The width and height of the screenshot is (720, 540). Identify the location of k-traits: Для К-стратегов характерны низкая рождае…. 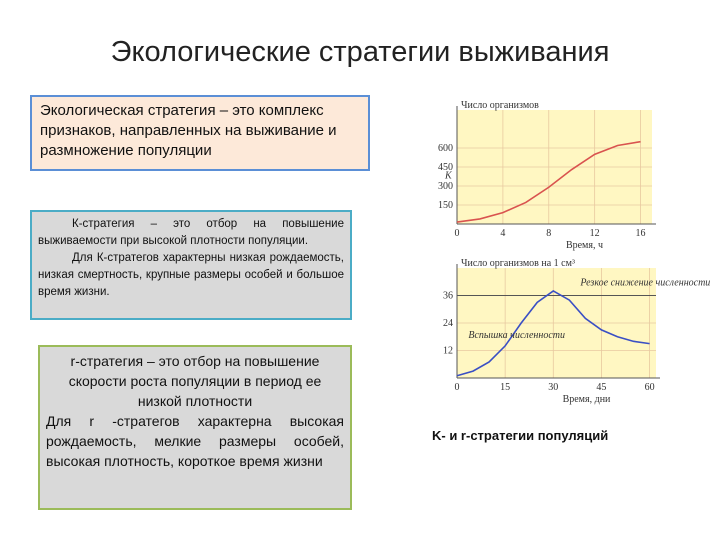
(191, 275).